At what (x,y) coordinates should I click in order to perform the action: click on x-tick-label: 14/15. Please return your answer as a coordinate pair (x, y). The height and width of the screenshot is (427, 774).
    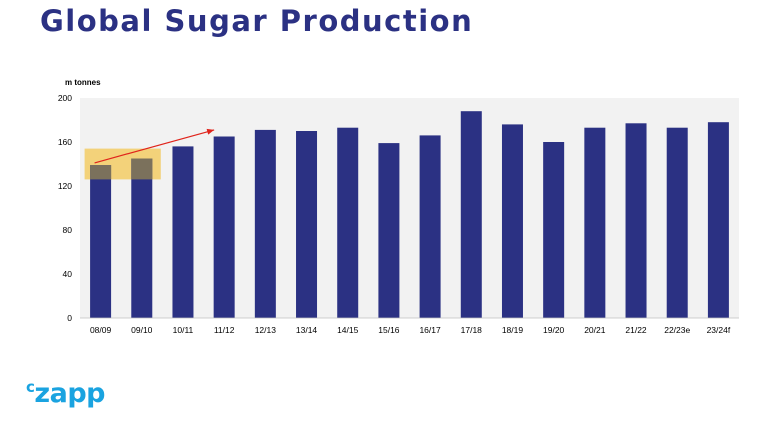
    Looking at the image, I should click on (348, 330).